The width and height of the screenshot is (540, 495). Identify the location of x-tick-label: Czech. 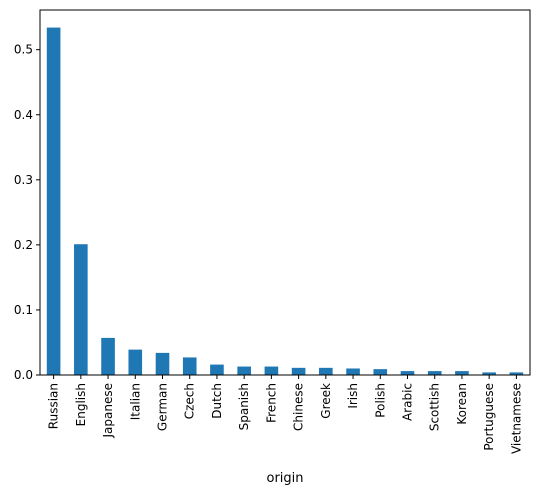
(190, 401).